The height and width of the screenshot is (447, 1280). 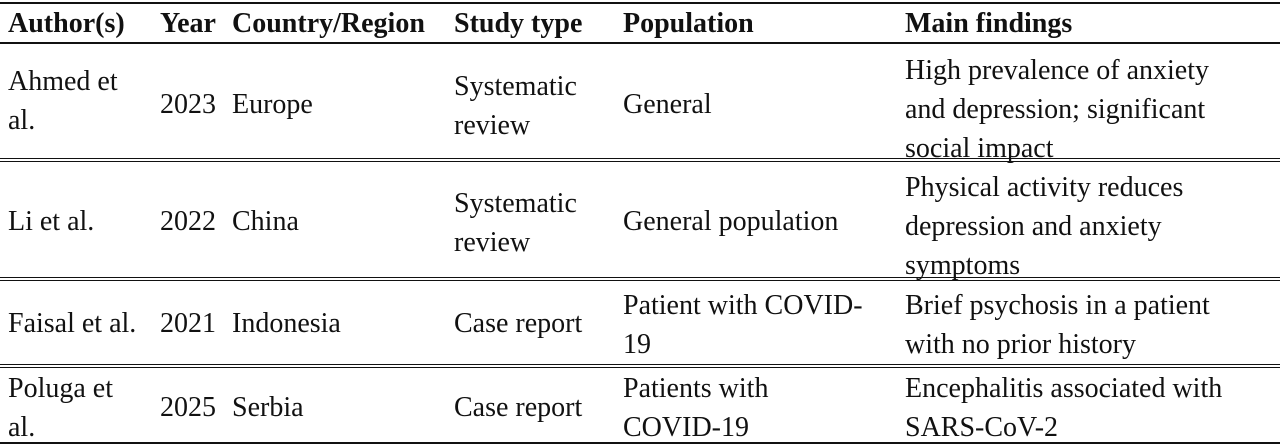 I want to click on cell-line: with no prior history, so click(x=1057, y=344).